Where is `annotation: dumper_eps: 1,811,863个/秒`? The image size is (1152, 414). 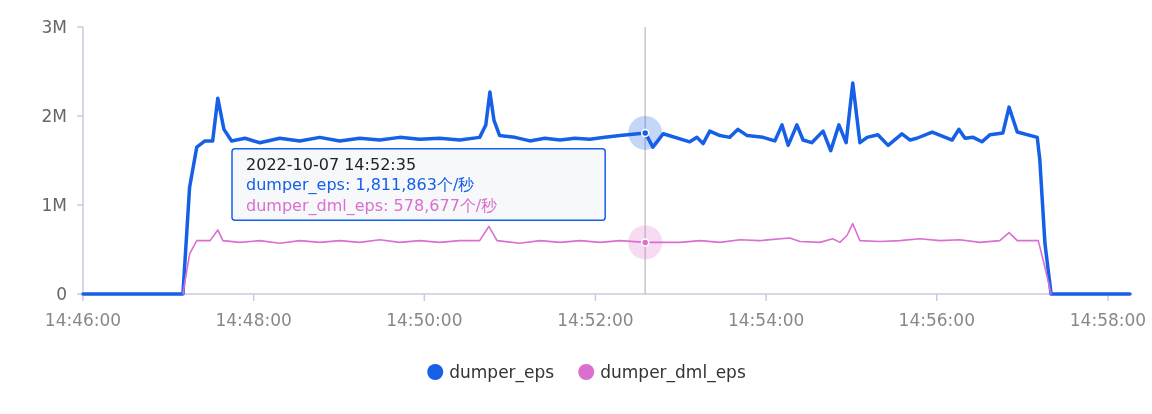 annotation: dumper_eps: 1,811,863个/秒 is located at coordinates (360, 185).